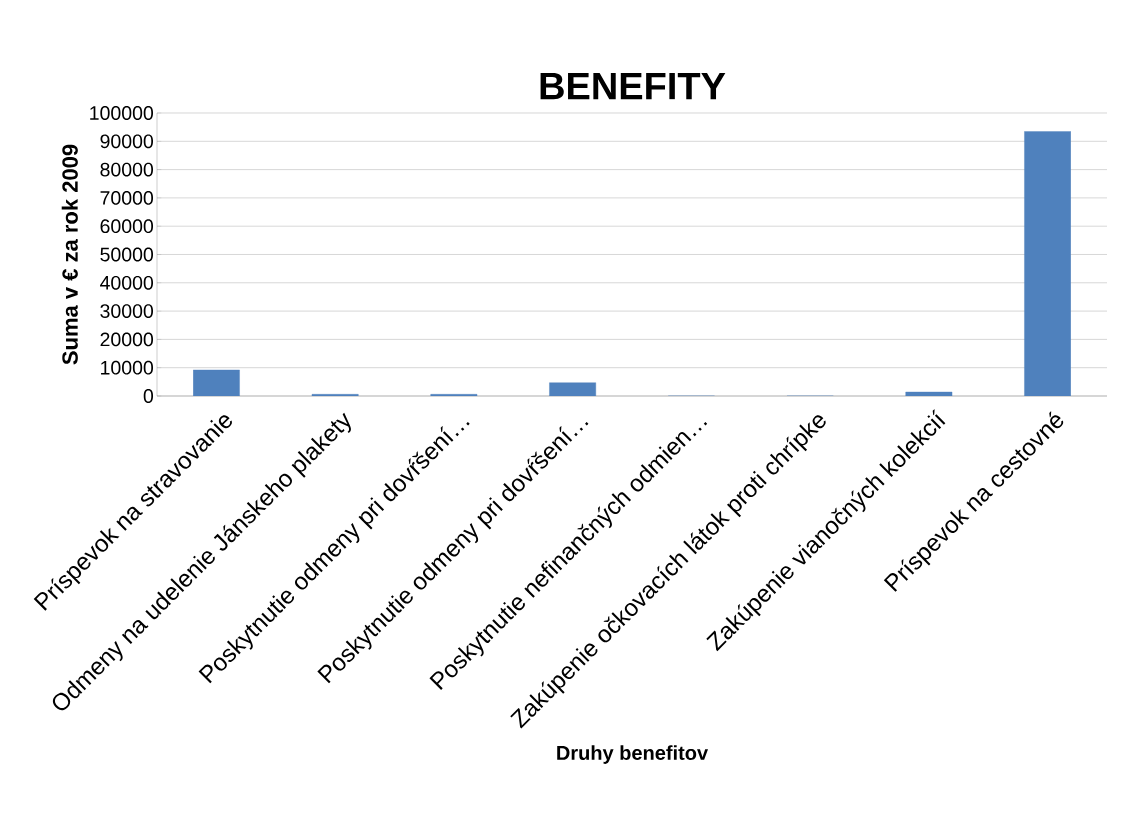 The image size is (1126, 813). I want to click on y-axis-title: Suma v € za rok 2009, so click(69, 254).